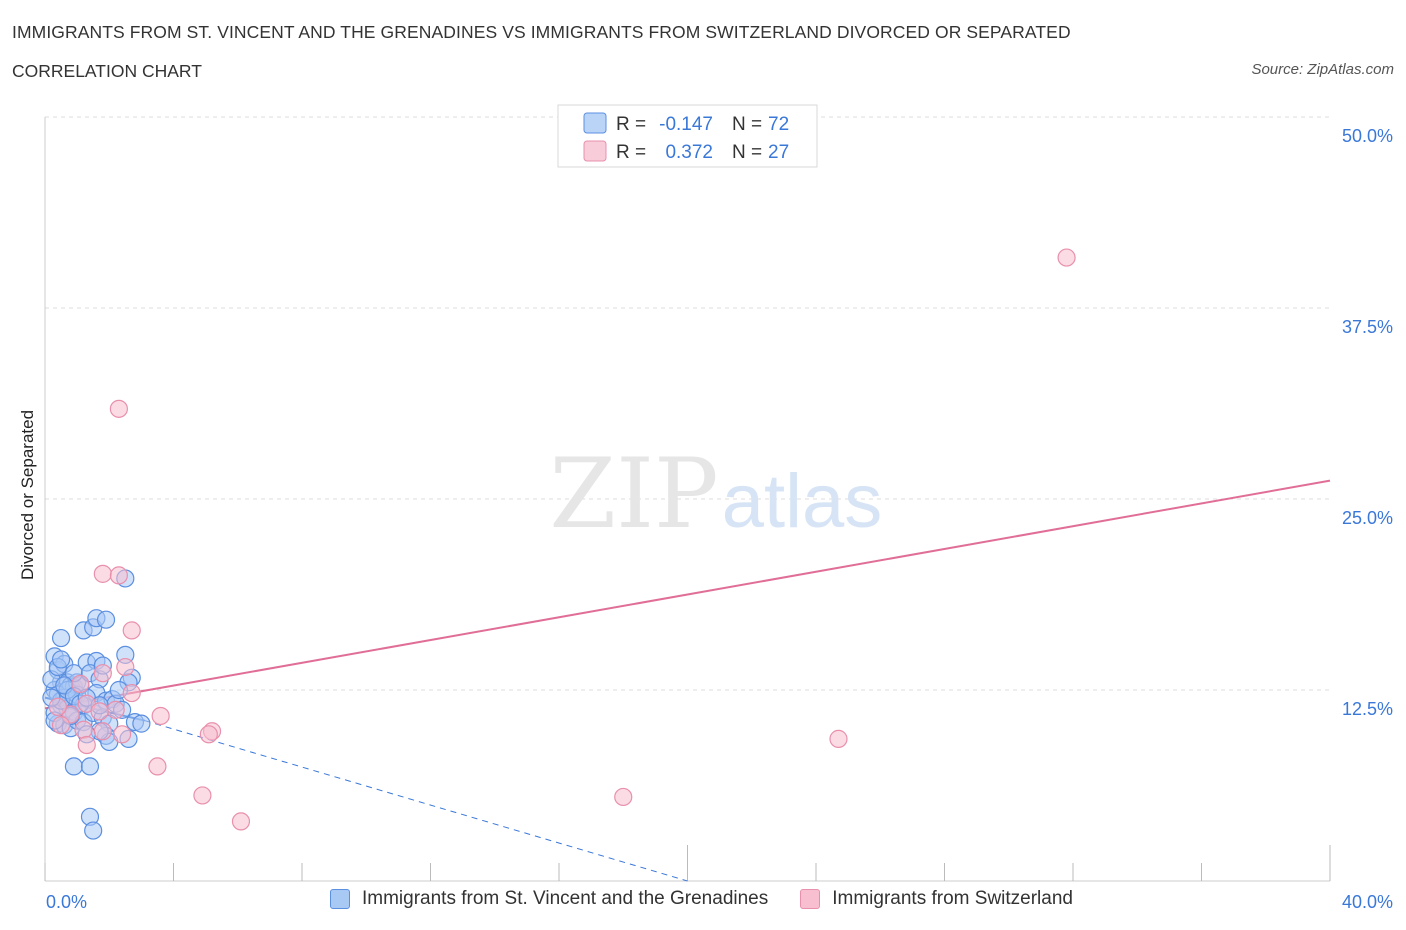 The height and width of the screenshot is (930, 1406). What do you see at coordinates (1367, 136) in the screenshot?
I see `y-tick-label-3: 50.0%` at bounding box center [1367, 136].